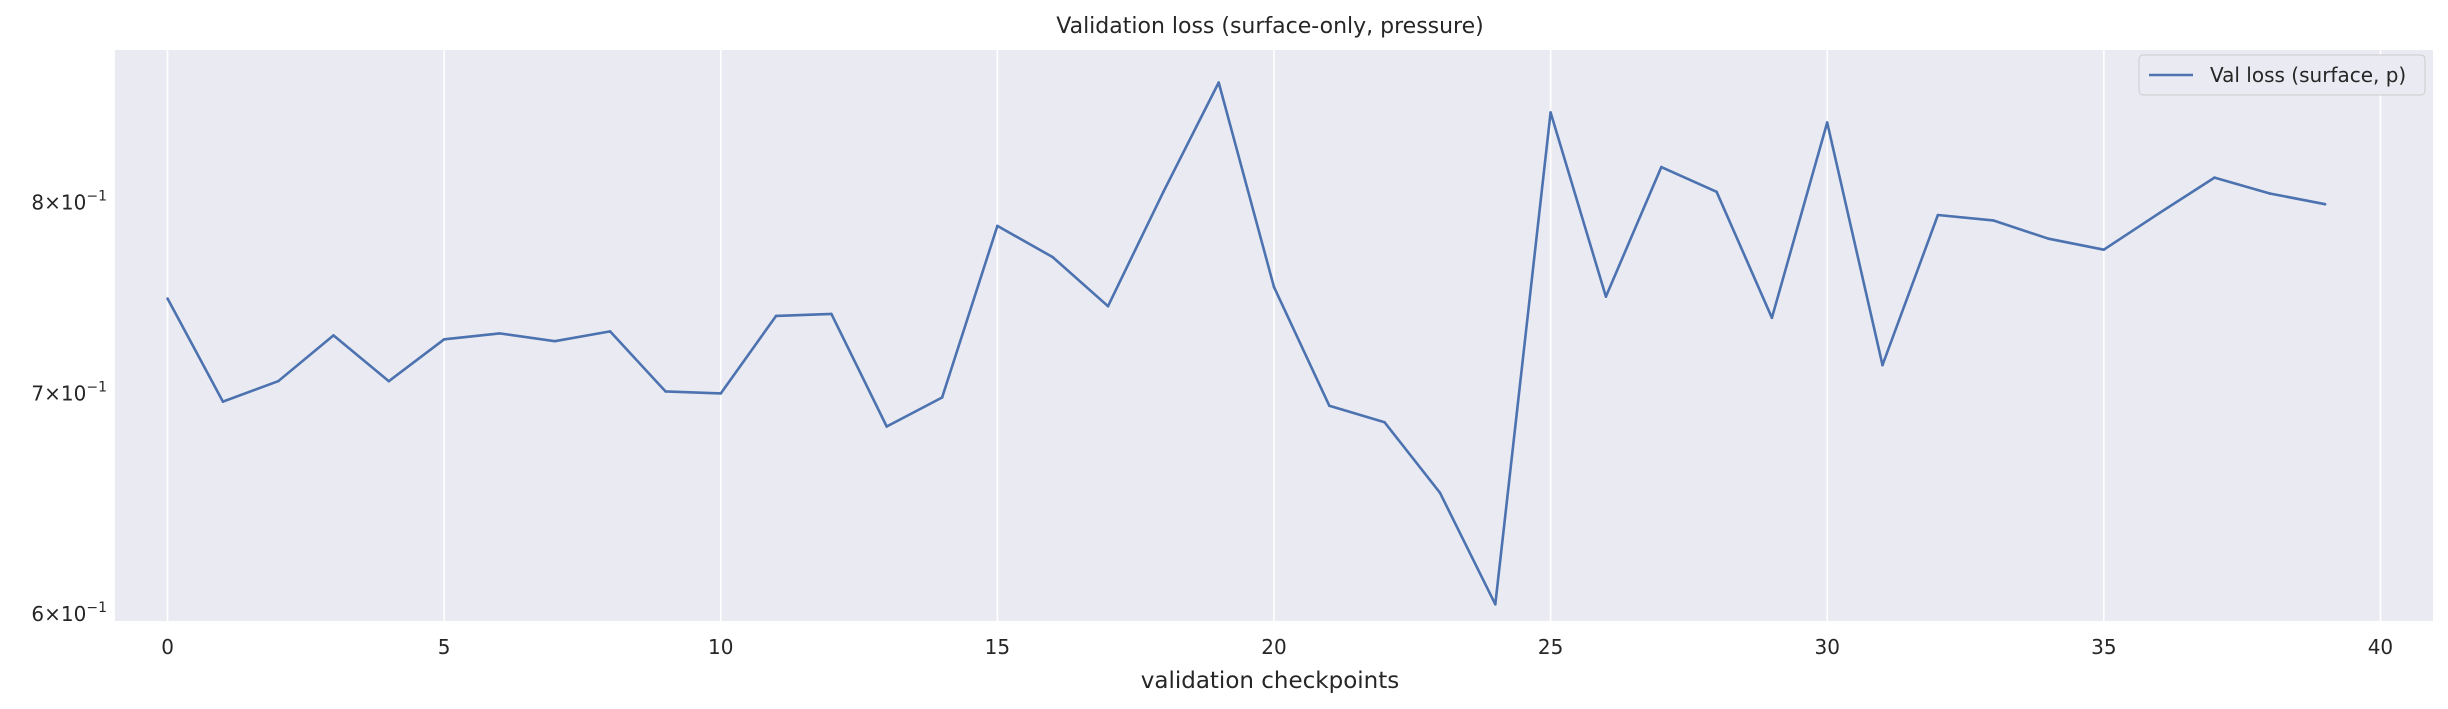 The height and width of the screenshot is (709, 2448). I want to click on x-tick-label: 15, so click(997, 647).